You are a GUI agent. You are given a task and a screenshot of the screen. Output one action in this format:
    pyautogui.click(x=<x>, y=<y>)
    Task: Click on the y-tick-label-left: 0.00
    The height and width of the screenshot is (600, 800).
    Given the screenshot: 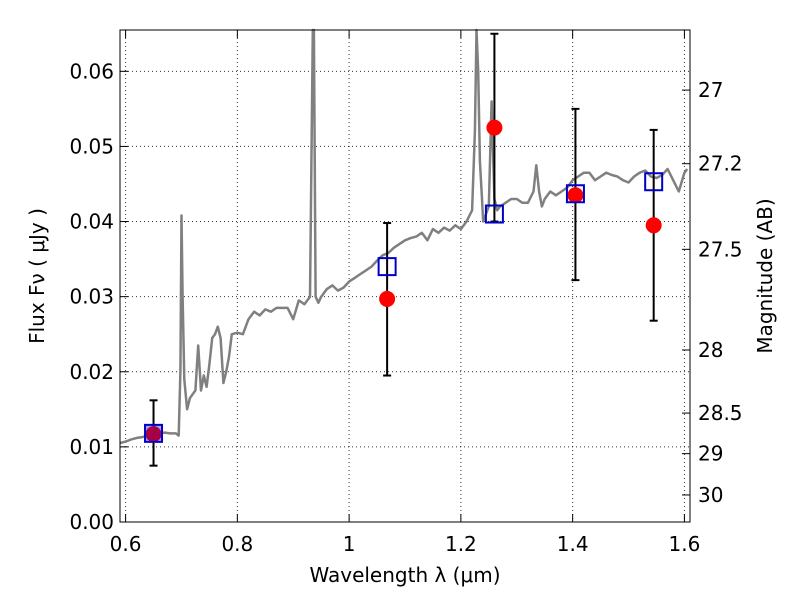 What is the action you would take?
    pyautogui.click(x=91, y=522)
    